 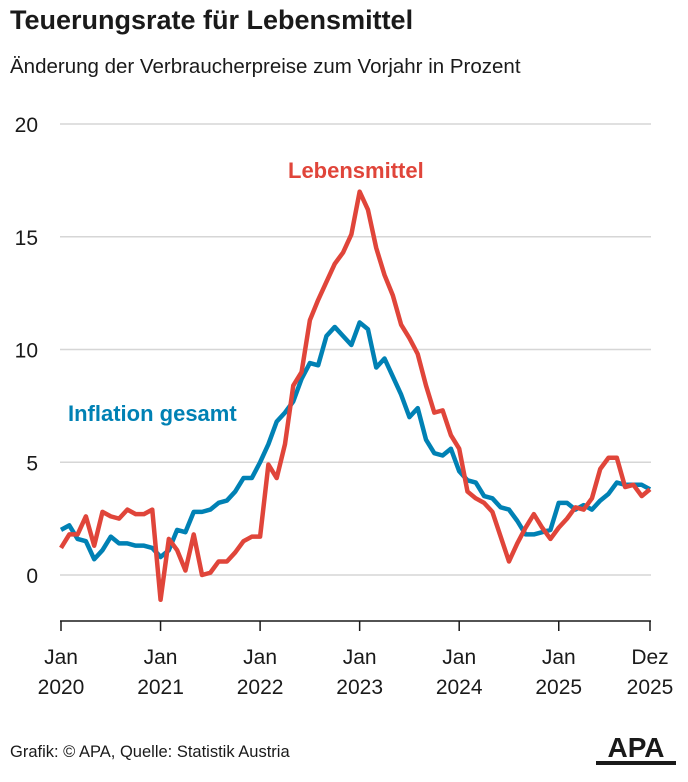 What do you see at coordinates (160, 687) in the screenshot?
I see `x-tick-label: 2021` at bounding box center [160, 687].